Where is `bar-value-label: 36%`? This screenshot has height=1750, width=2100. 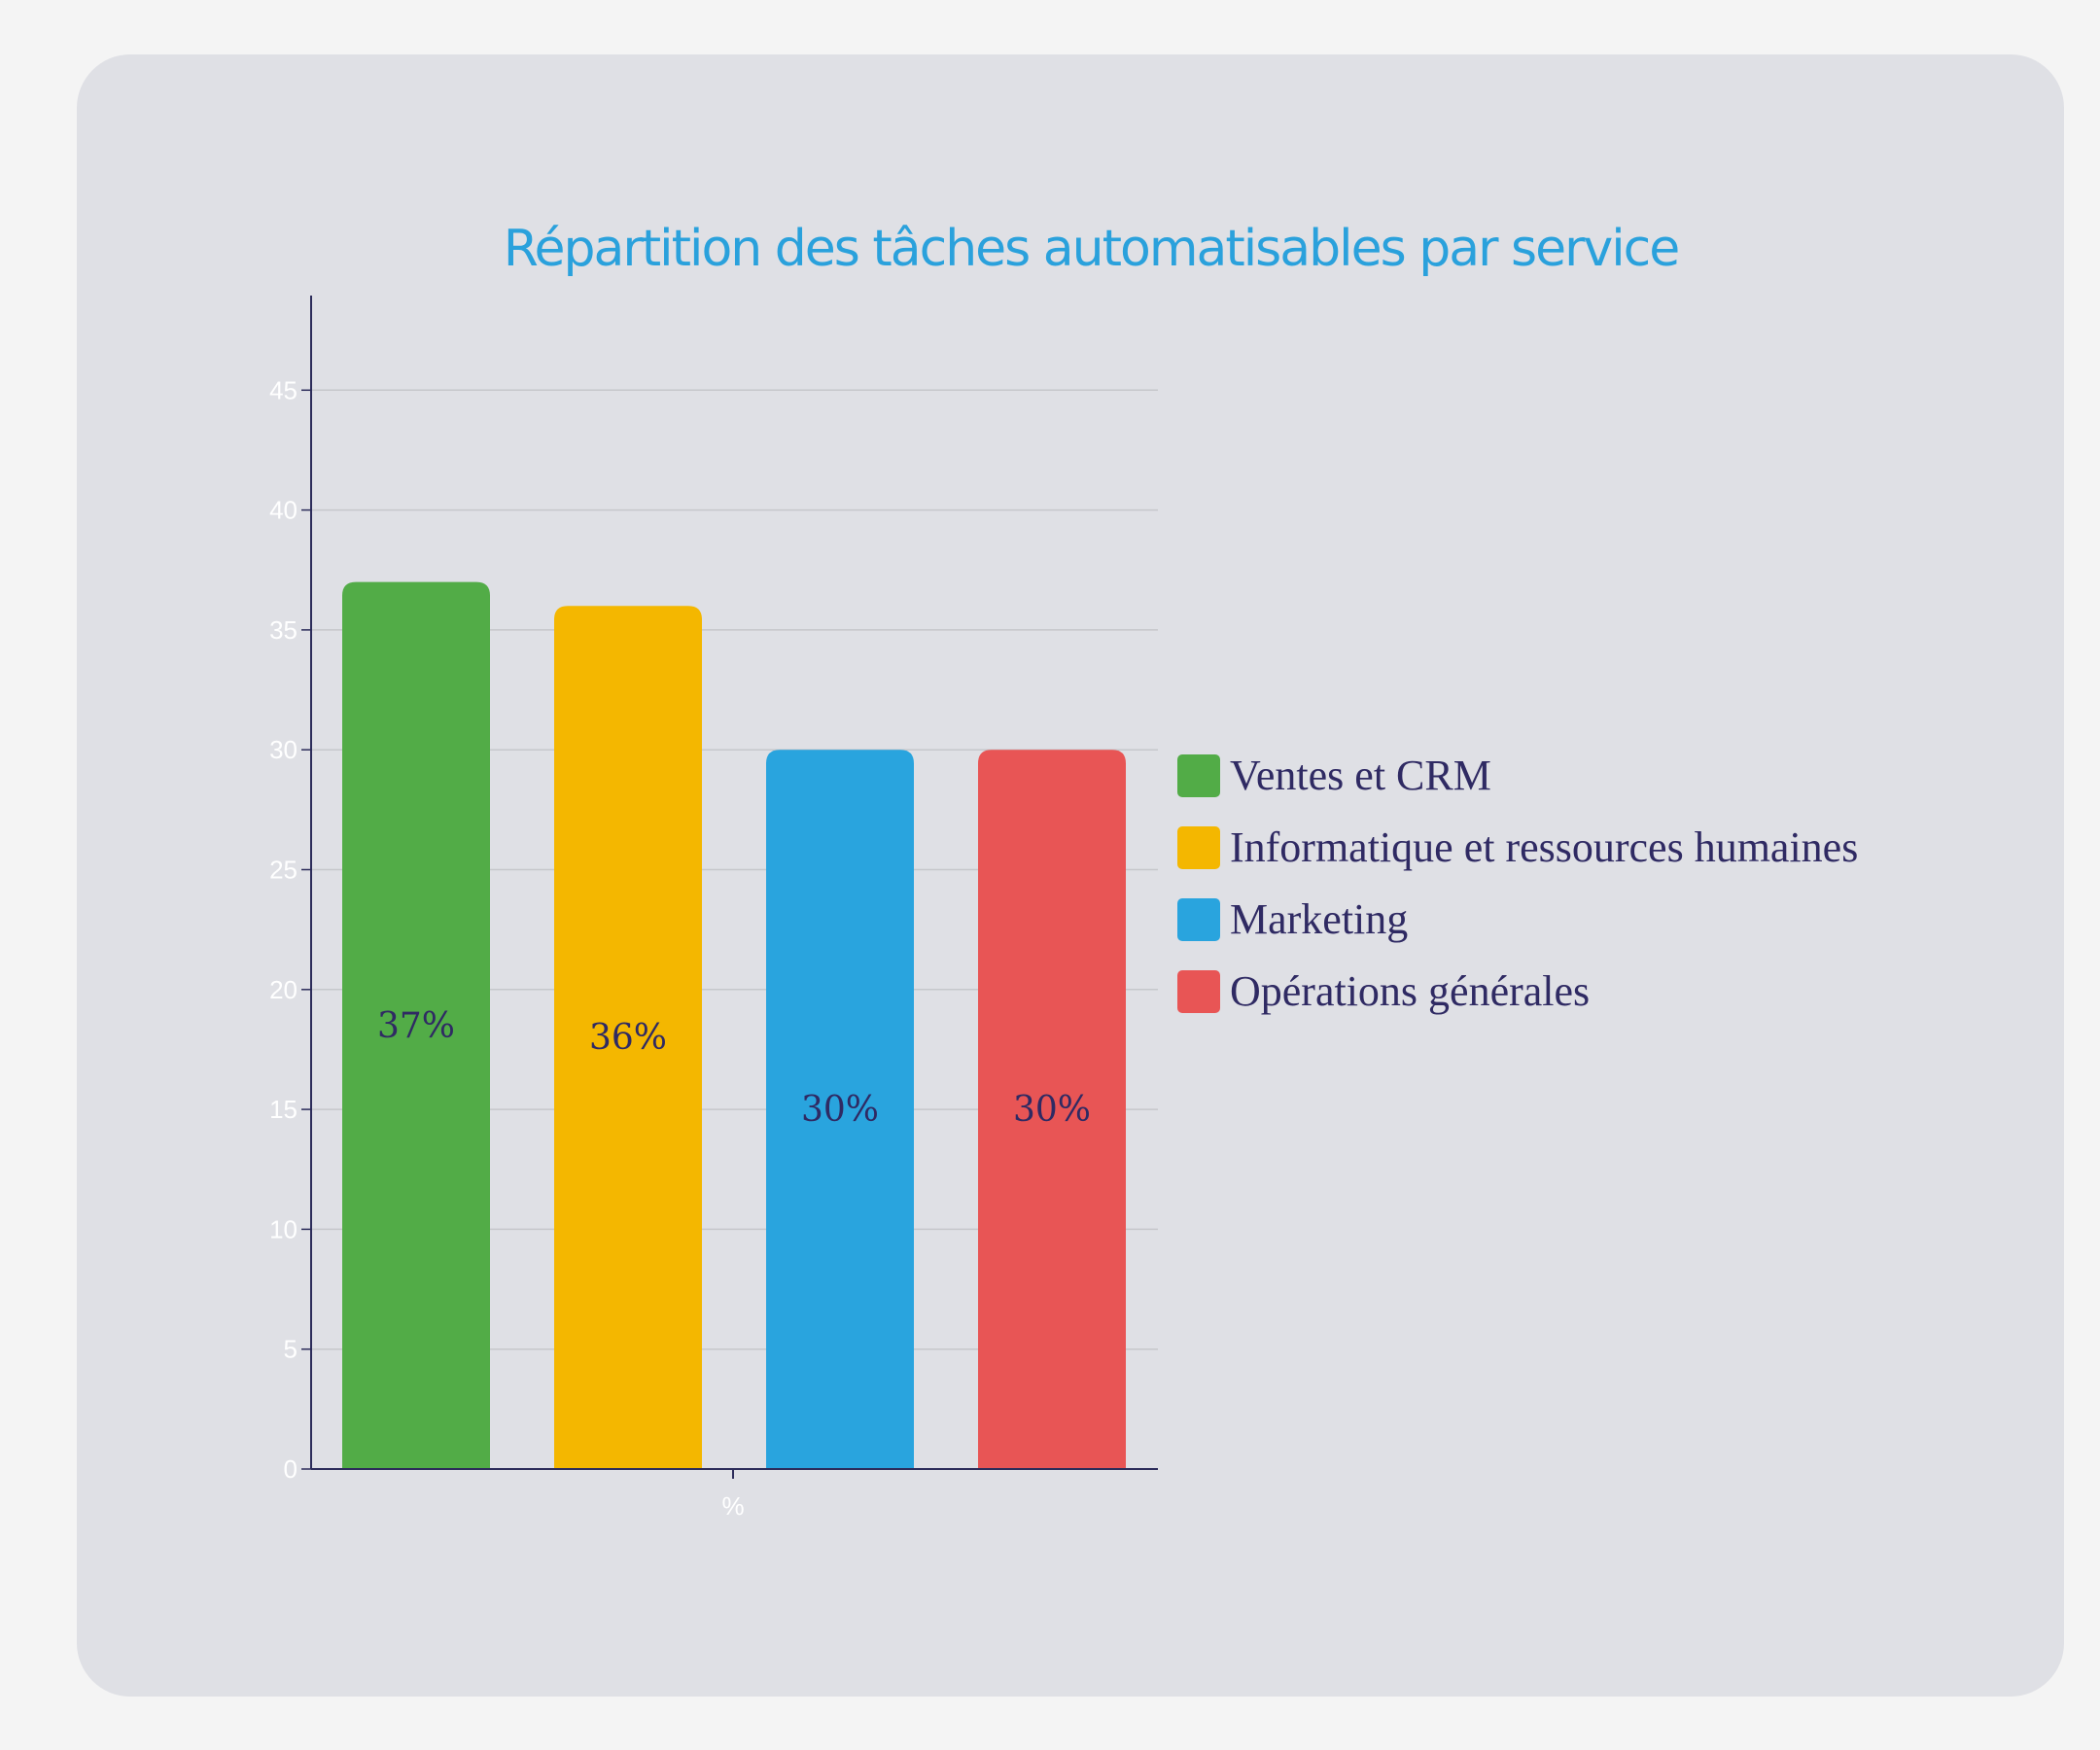
bar-value-label: 36% is located at coordinates (628, 1038).